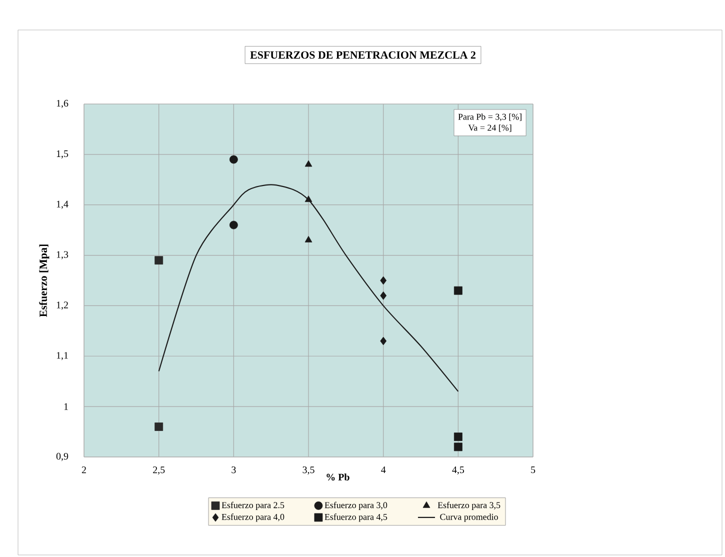 This screenshot has width=725, height=557. Describe the element at coordinates (234, 470) in the screenshot. I see `x-tick-label: 3` at that location.